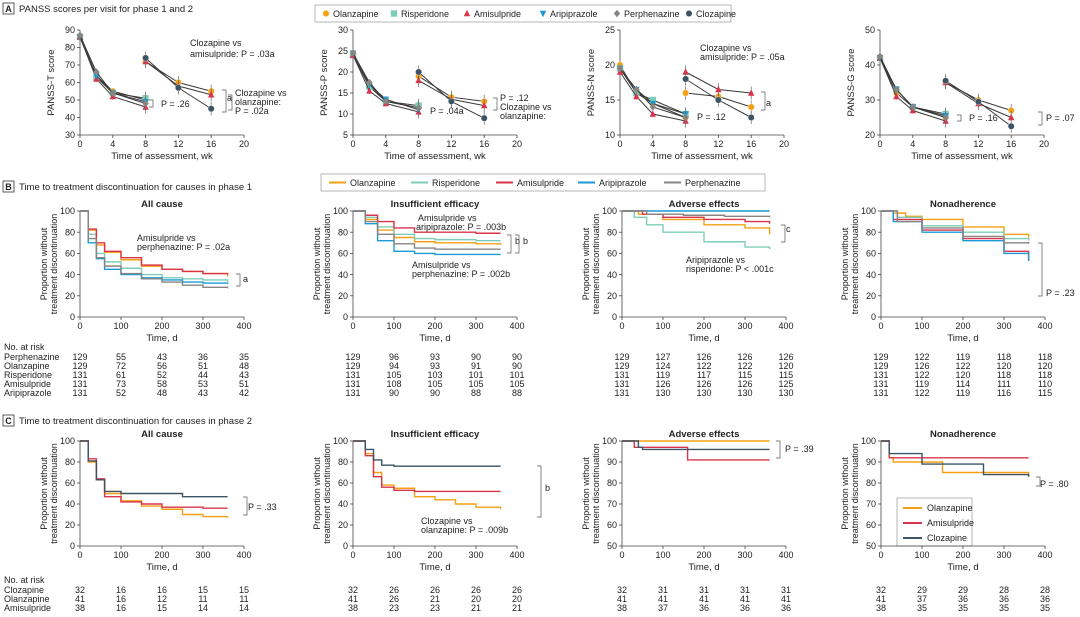  I want to click on section-a-box, so click(8, 8).